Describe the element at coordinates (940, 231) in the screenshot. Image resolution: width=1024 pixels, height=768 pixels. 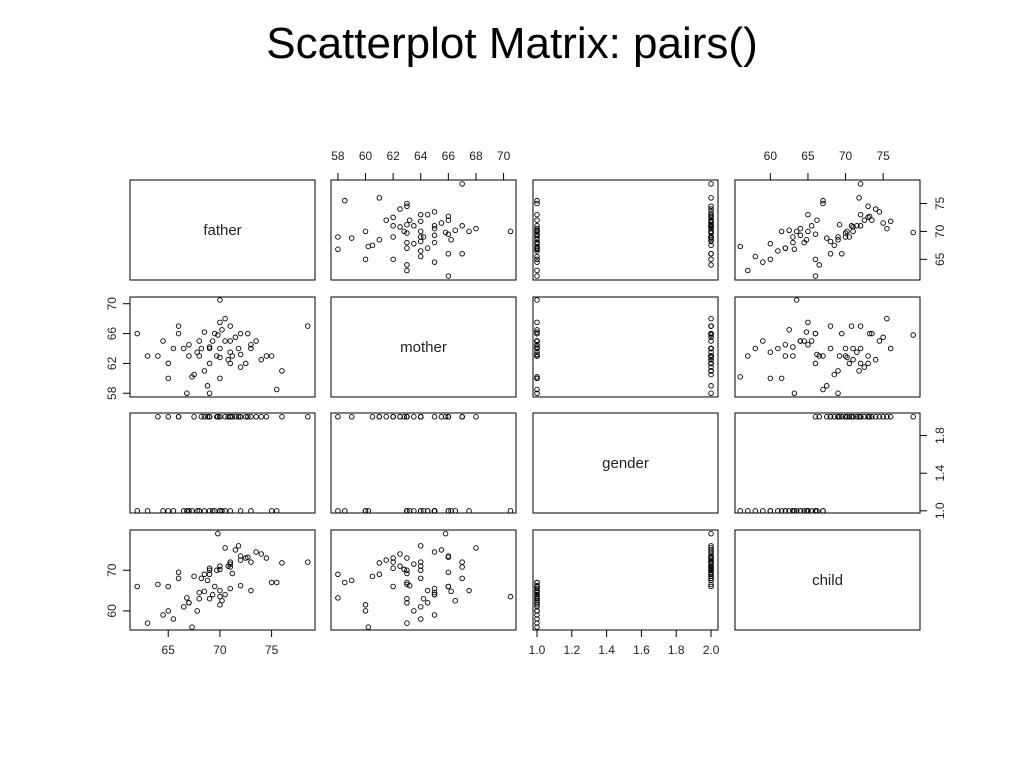
I see `tick-label: 70` at that location.